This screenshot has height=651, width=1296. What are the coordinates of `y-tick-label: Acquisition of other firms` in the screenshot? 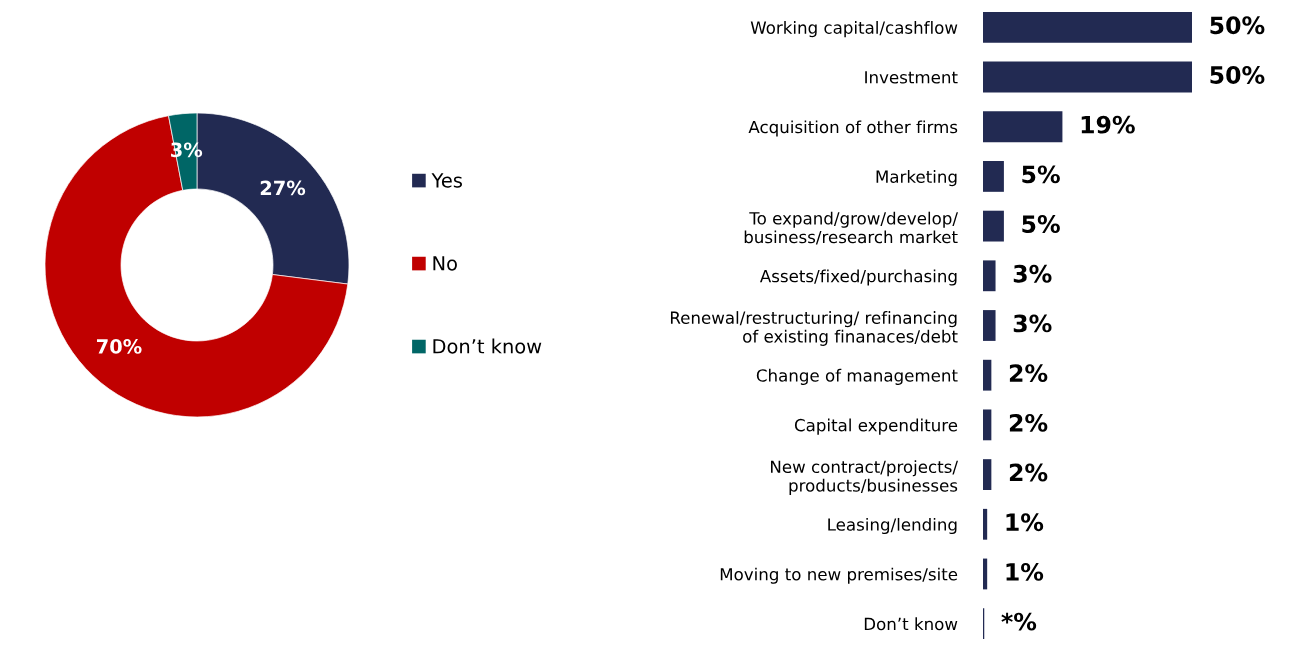 It's located at (853, 128).